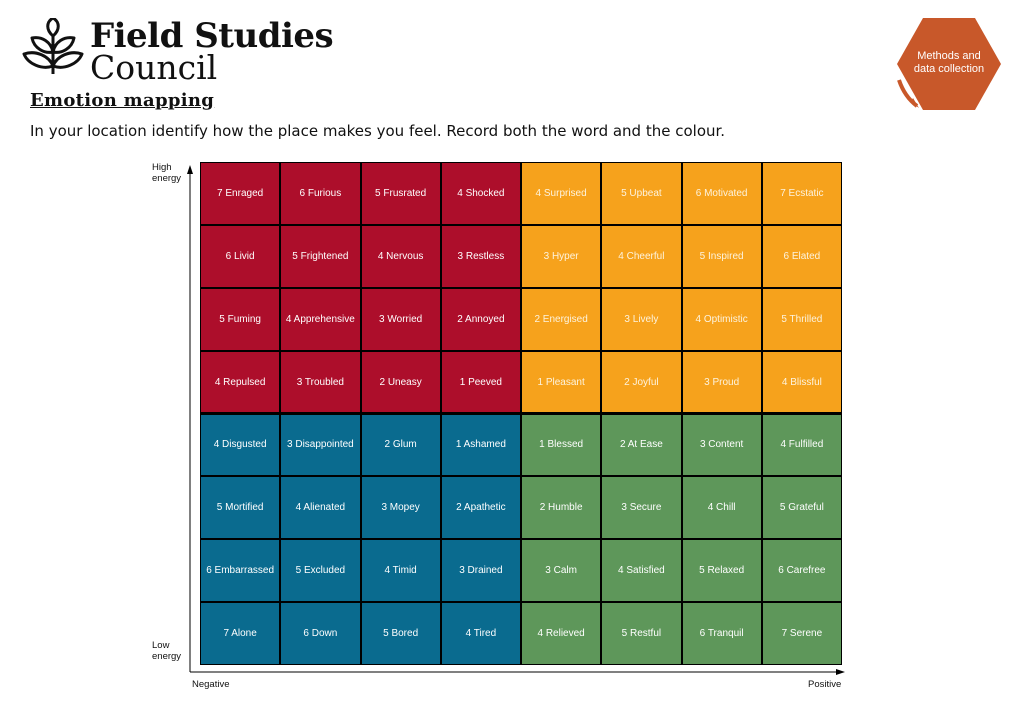 This screenshot has height=709, width=1024. Describe the element at coordinates (561, 508) in the screenshot. I see `emotion-cell: 2 Humble` at that location.